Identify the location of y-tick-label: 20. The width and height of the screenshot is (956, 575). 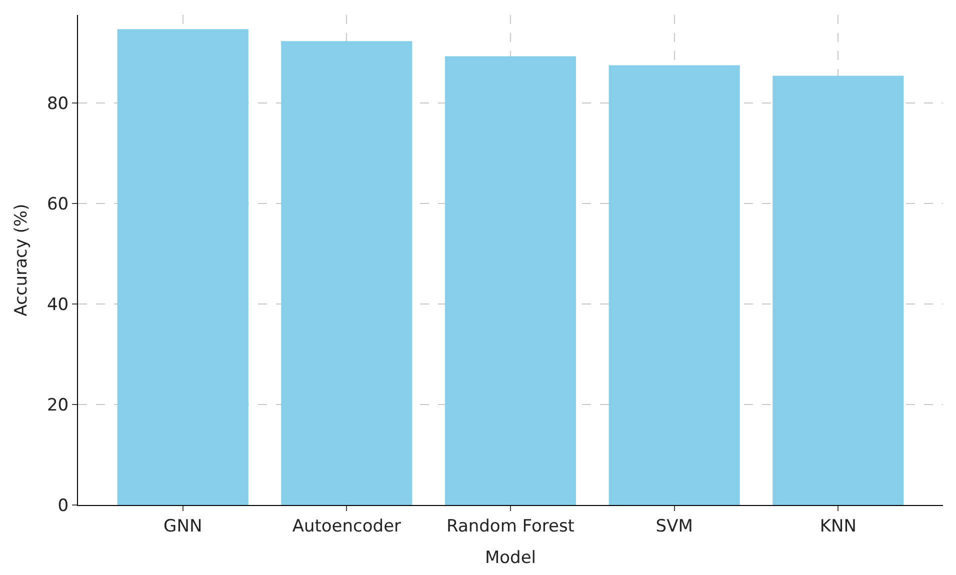
(57, 405).